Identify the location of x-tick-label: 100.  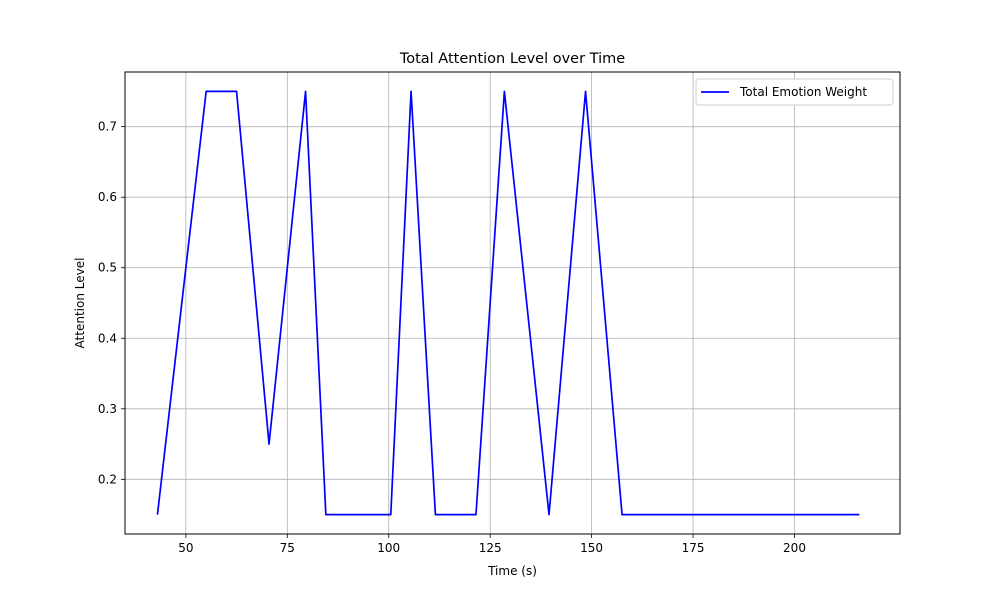
(388, 548).